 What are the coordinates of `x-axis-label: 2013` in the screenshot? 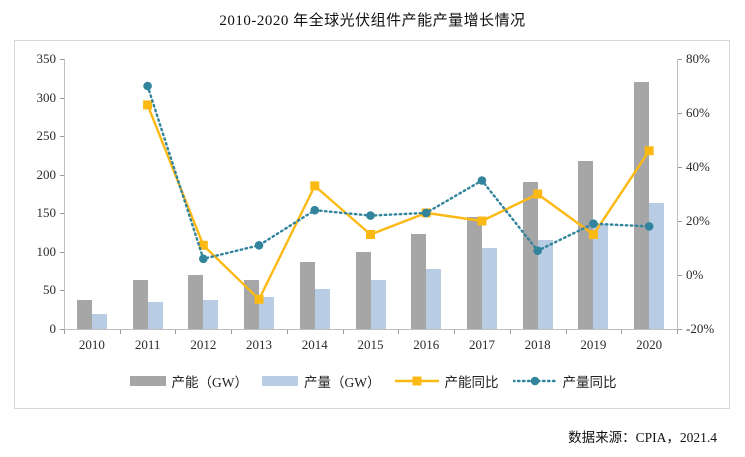 It's located at (259, 344).